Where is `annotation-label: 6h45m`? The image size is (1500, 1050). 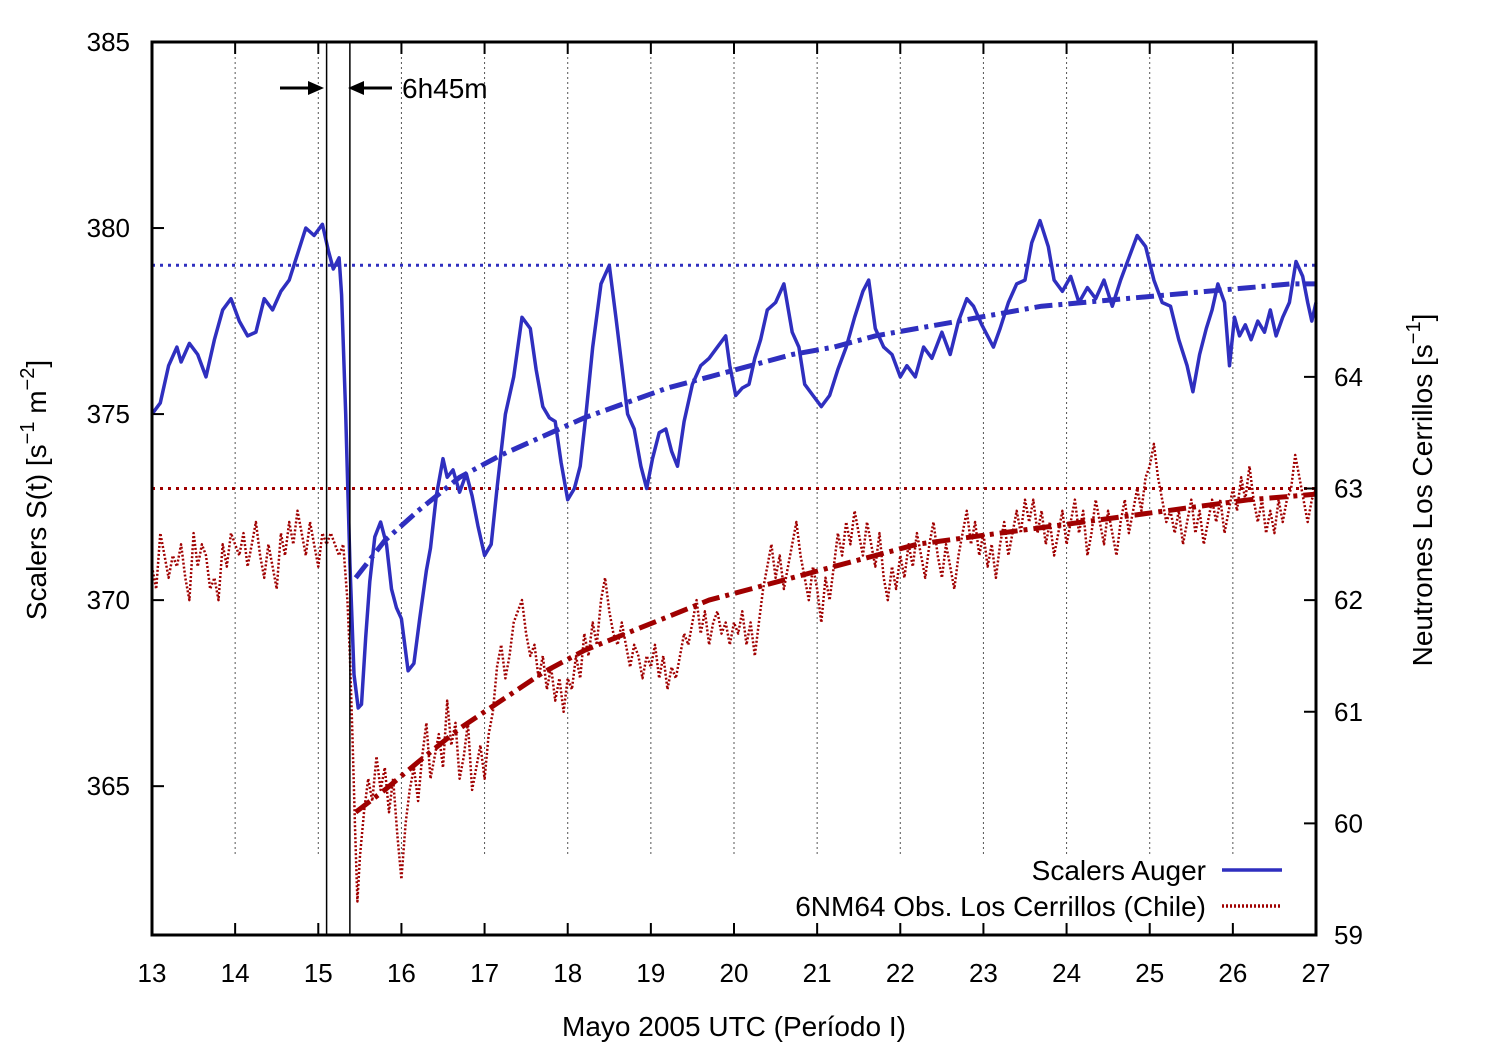 annotation-label: 6h45m is located at coordinates (445, 88).